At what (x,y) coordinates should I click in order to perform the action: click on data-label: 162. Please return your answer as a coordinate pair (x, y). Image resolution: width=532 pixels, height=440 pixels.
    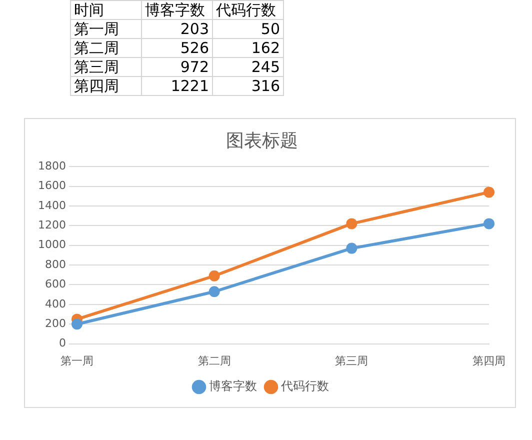
    Looking at the image, I should click on (248, 48).